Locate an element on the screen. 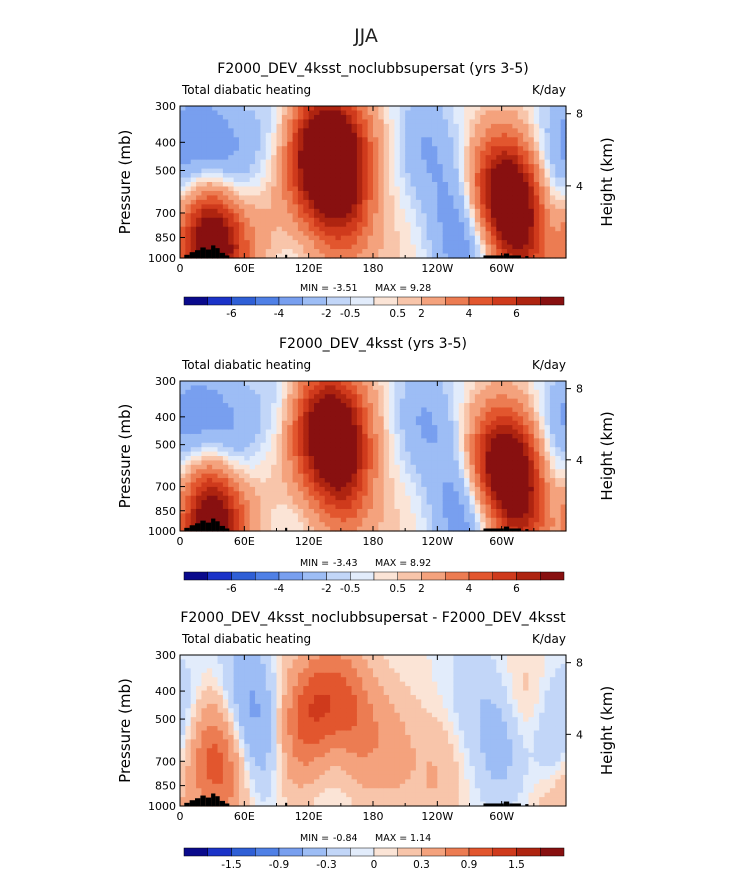  colorbar-label: -0.5 is located at coordinates (350, 314).